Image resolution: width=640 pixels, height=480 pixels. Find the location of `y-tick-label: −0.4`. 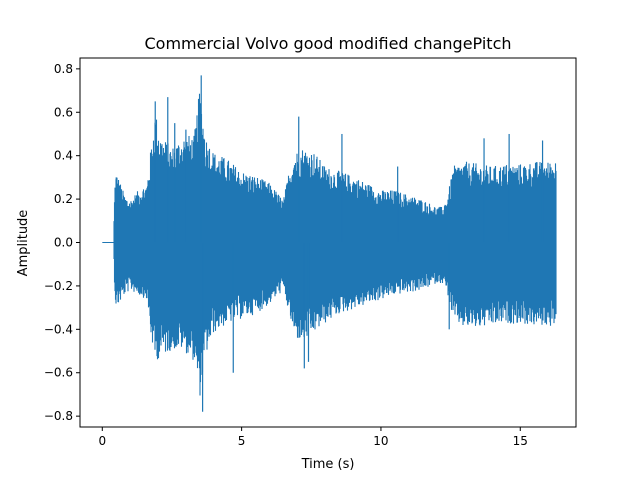

y-tick-label: −0.4 is located at coordinates (58, 329).